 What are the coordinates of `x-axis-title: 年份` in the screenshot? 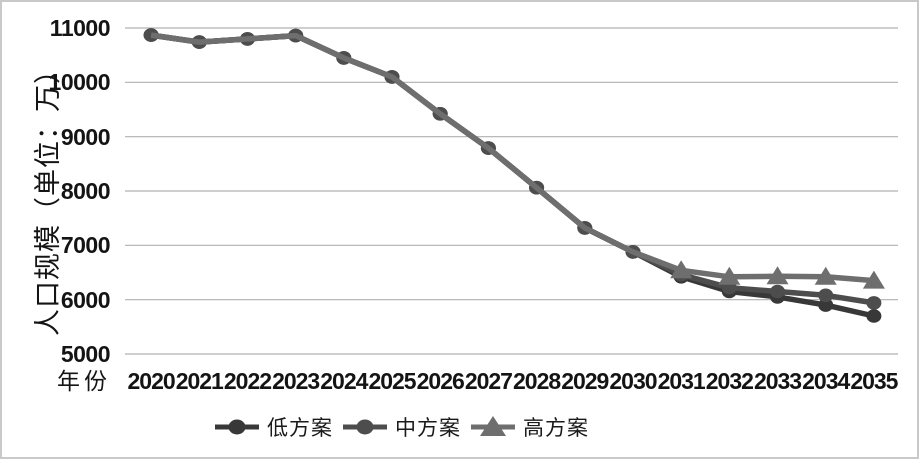 It's located at (84, 382).